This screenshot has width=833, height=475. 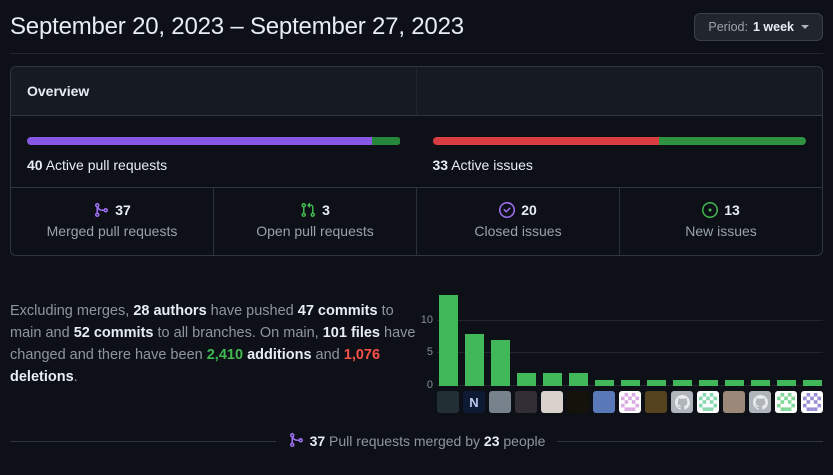 What do you see at coordinates (202, 322) in the screenshot?
I see `summary-segment: to main and` at bounding box center [202, 322].